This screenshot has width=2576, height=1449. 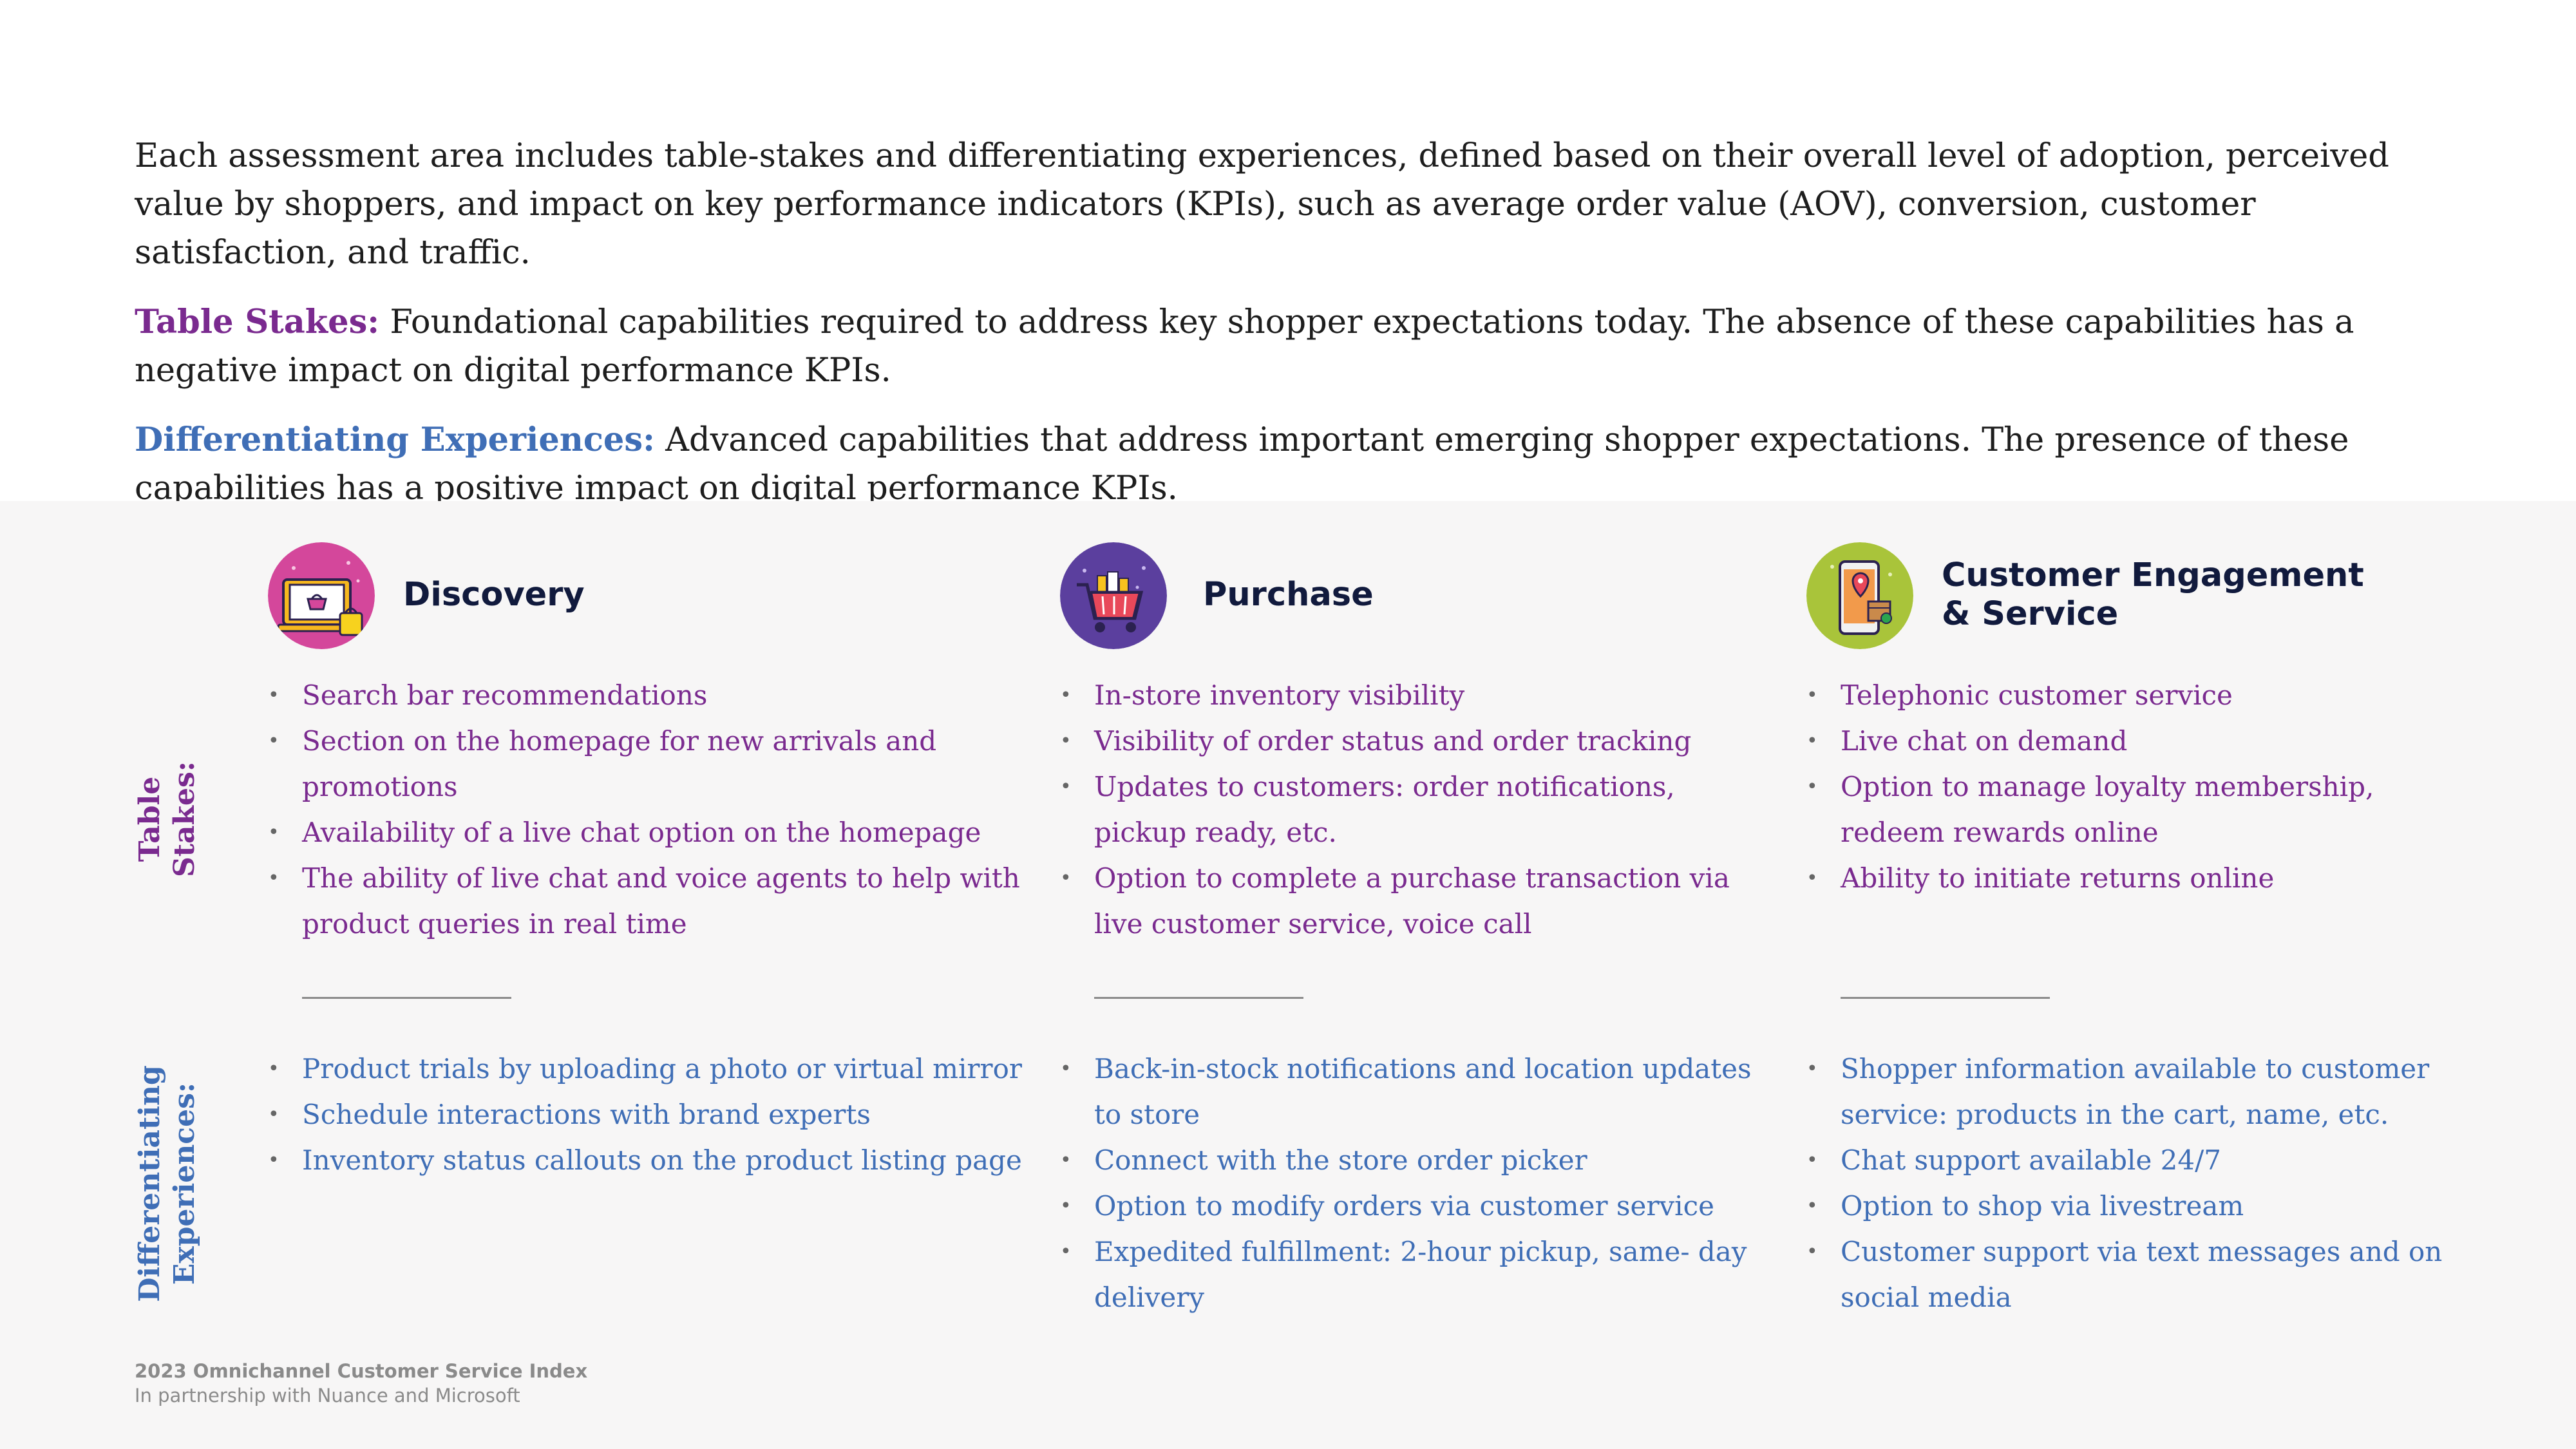 What do you see at coordinates (1859, 595) in the screenshot?
I see `mobile-location-icon` at bounding box center [1859, 595].